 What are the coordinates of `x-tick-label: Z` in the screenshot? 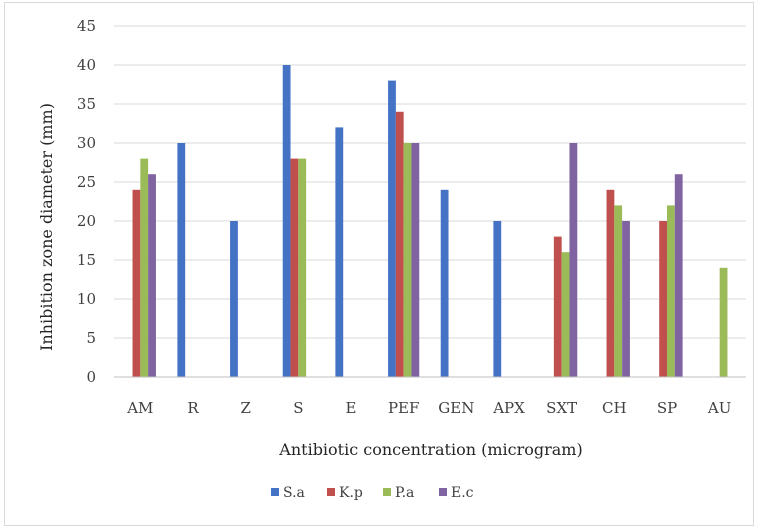 It's located at (245, 408).